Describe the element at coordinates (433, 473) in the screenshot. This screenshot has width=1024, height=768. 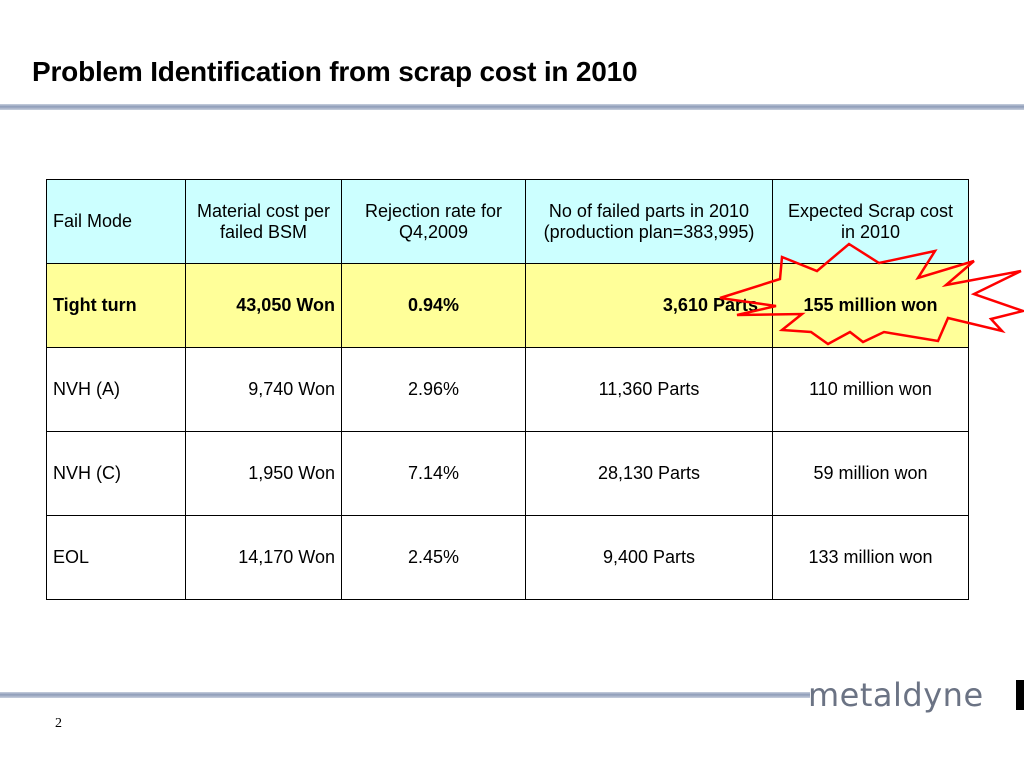
I see `cell-rejection-rate: 7.14%` at that location.